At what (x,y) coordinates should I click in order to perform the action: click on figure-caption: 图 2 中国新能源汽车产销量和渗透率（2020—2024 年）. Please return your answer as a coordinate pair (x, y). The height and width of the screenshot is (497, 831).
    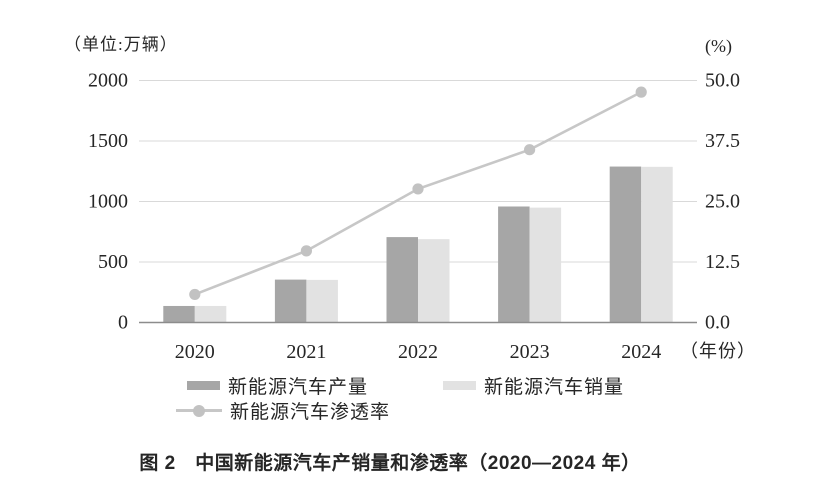
    Looking at the image, I should click on (390, 463).